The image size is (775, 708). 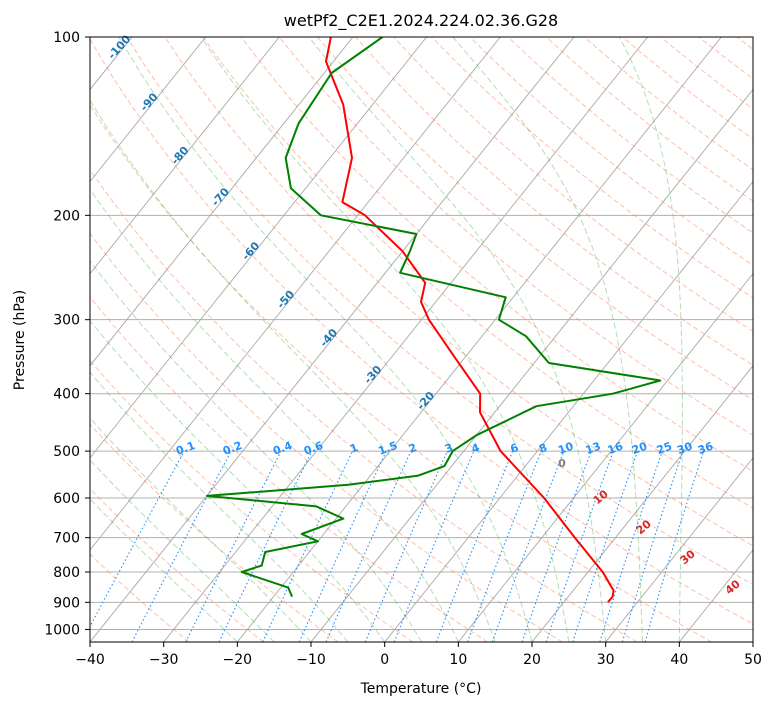 What do you see at coordinates (705, 449) in the screenshot?
I see `mixing-ratio-label: 36` at bounding box center [705, 449].